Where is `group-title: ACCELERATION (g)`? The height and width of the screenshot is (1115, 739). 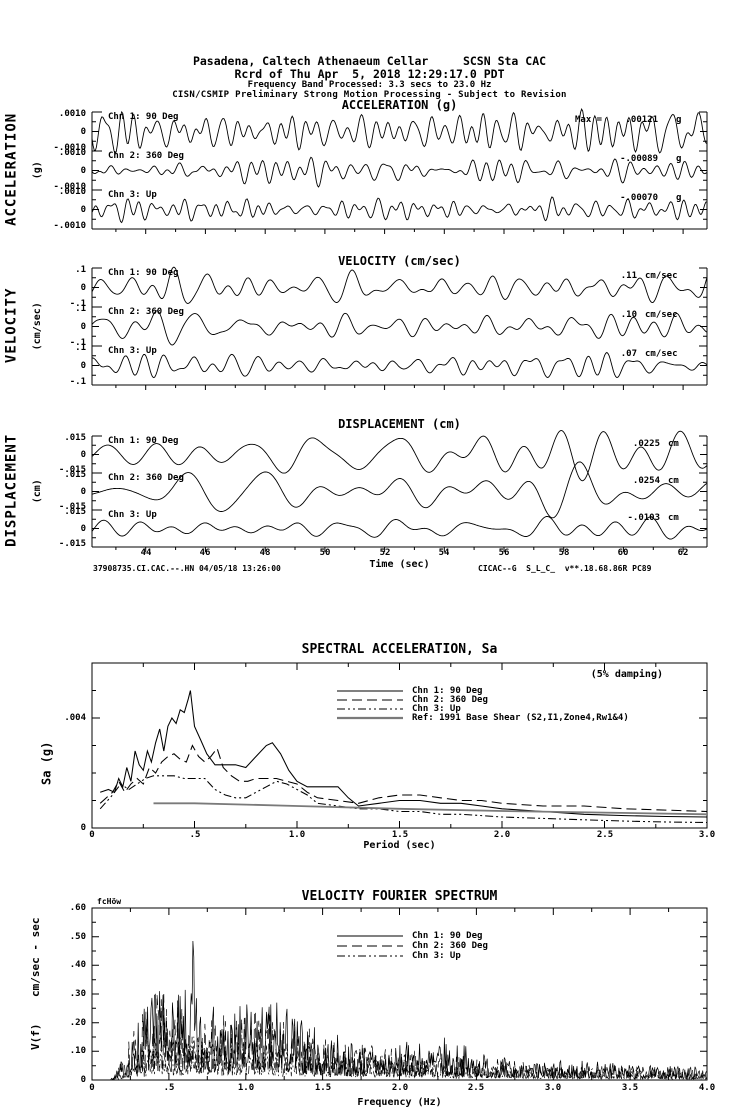
group-title: ACCELERATION (g) is located at coordinates (399, 105).